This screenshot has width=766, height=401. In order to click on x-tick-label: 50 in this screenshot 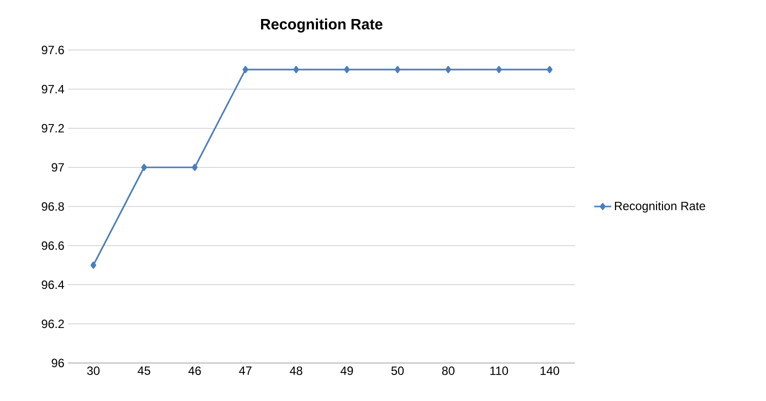, I will do `click(397, 370)`.